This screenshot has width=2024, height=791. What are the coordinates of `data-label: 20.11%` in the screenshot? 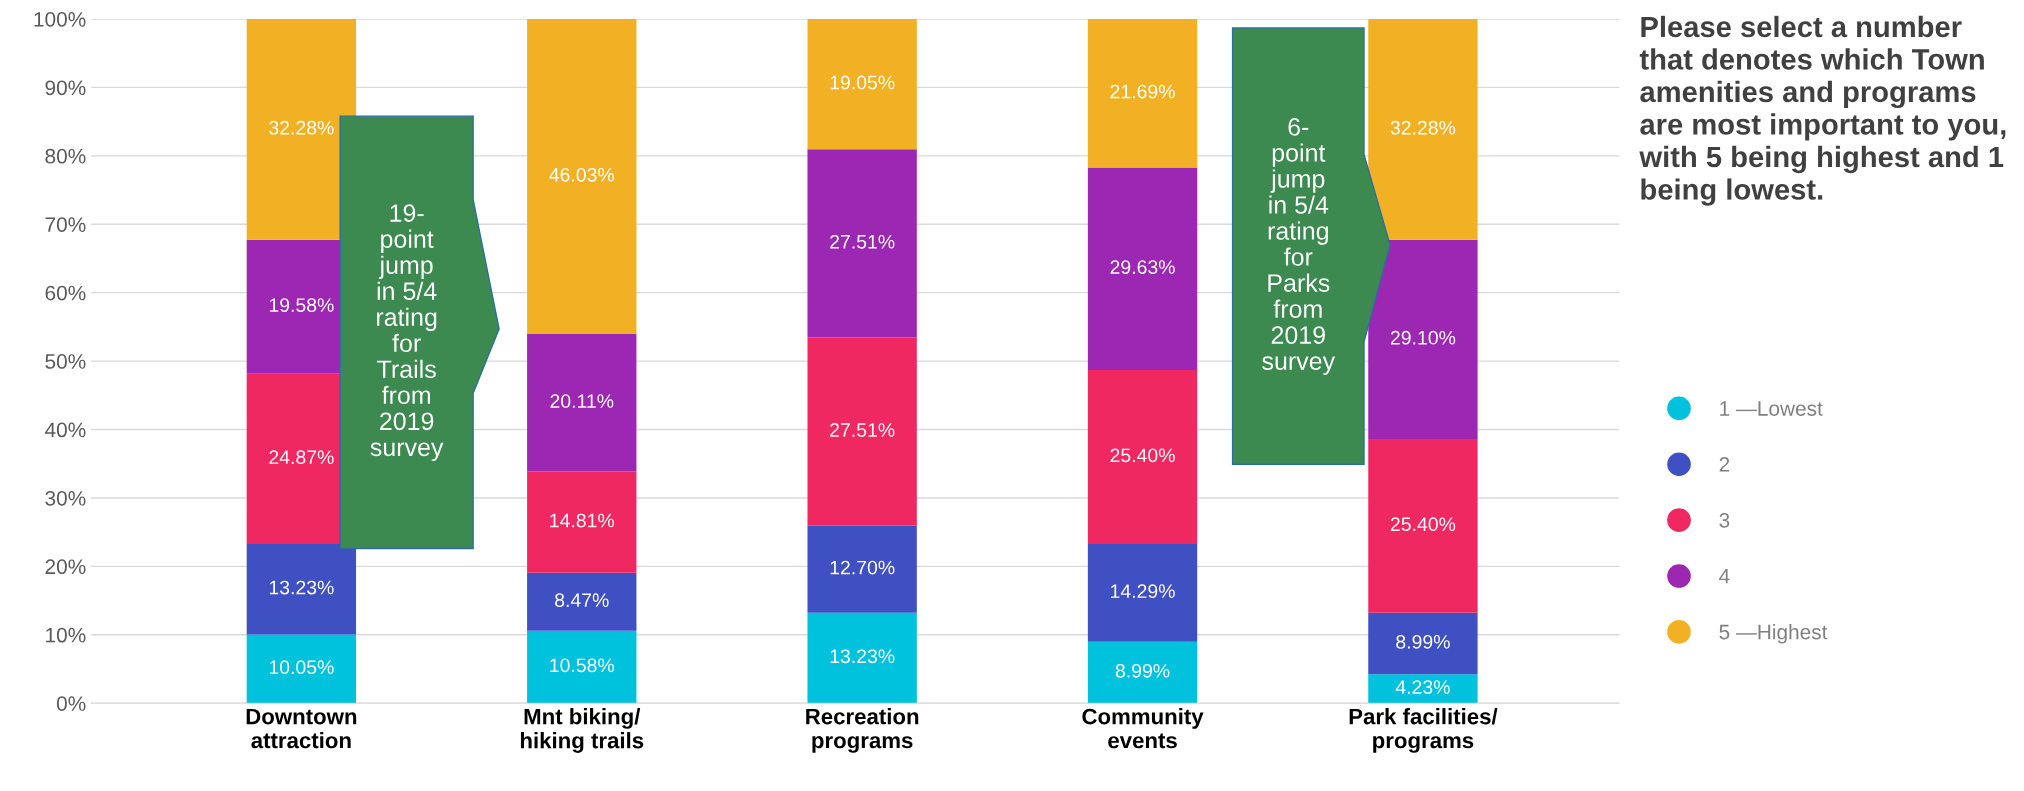 It's located at (582, 401).